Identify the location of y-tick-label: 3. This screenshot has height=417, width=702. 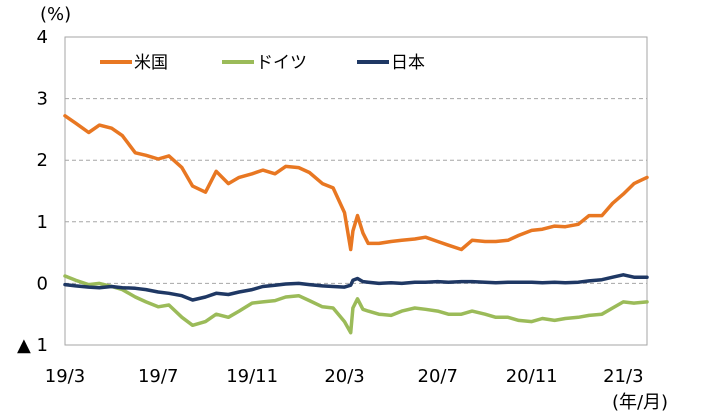
(42, 99).